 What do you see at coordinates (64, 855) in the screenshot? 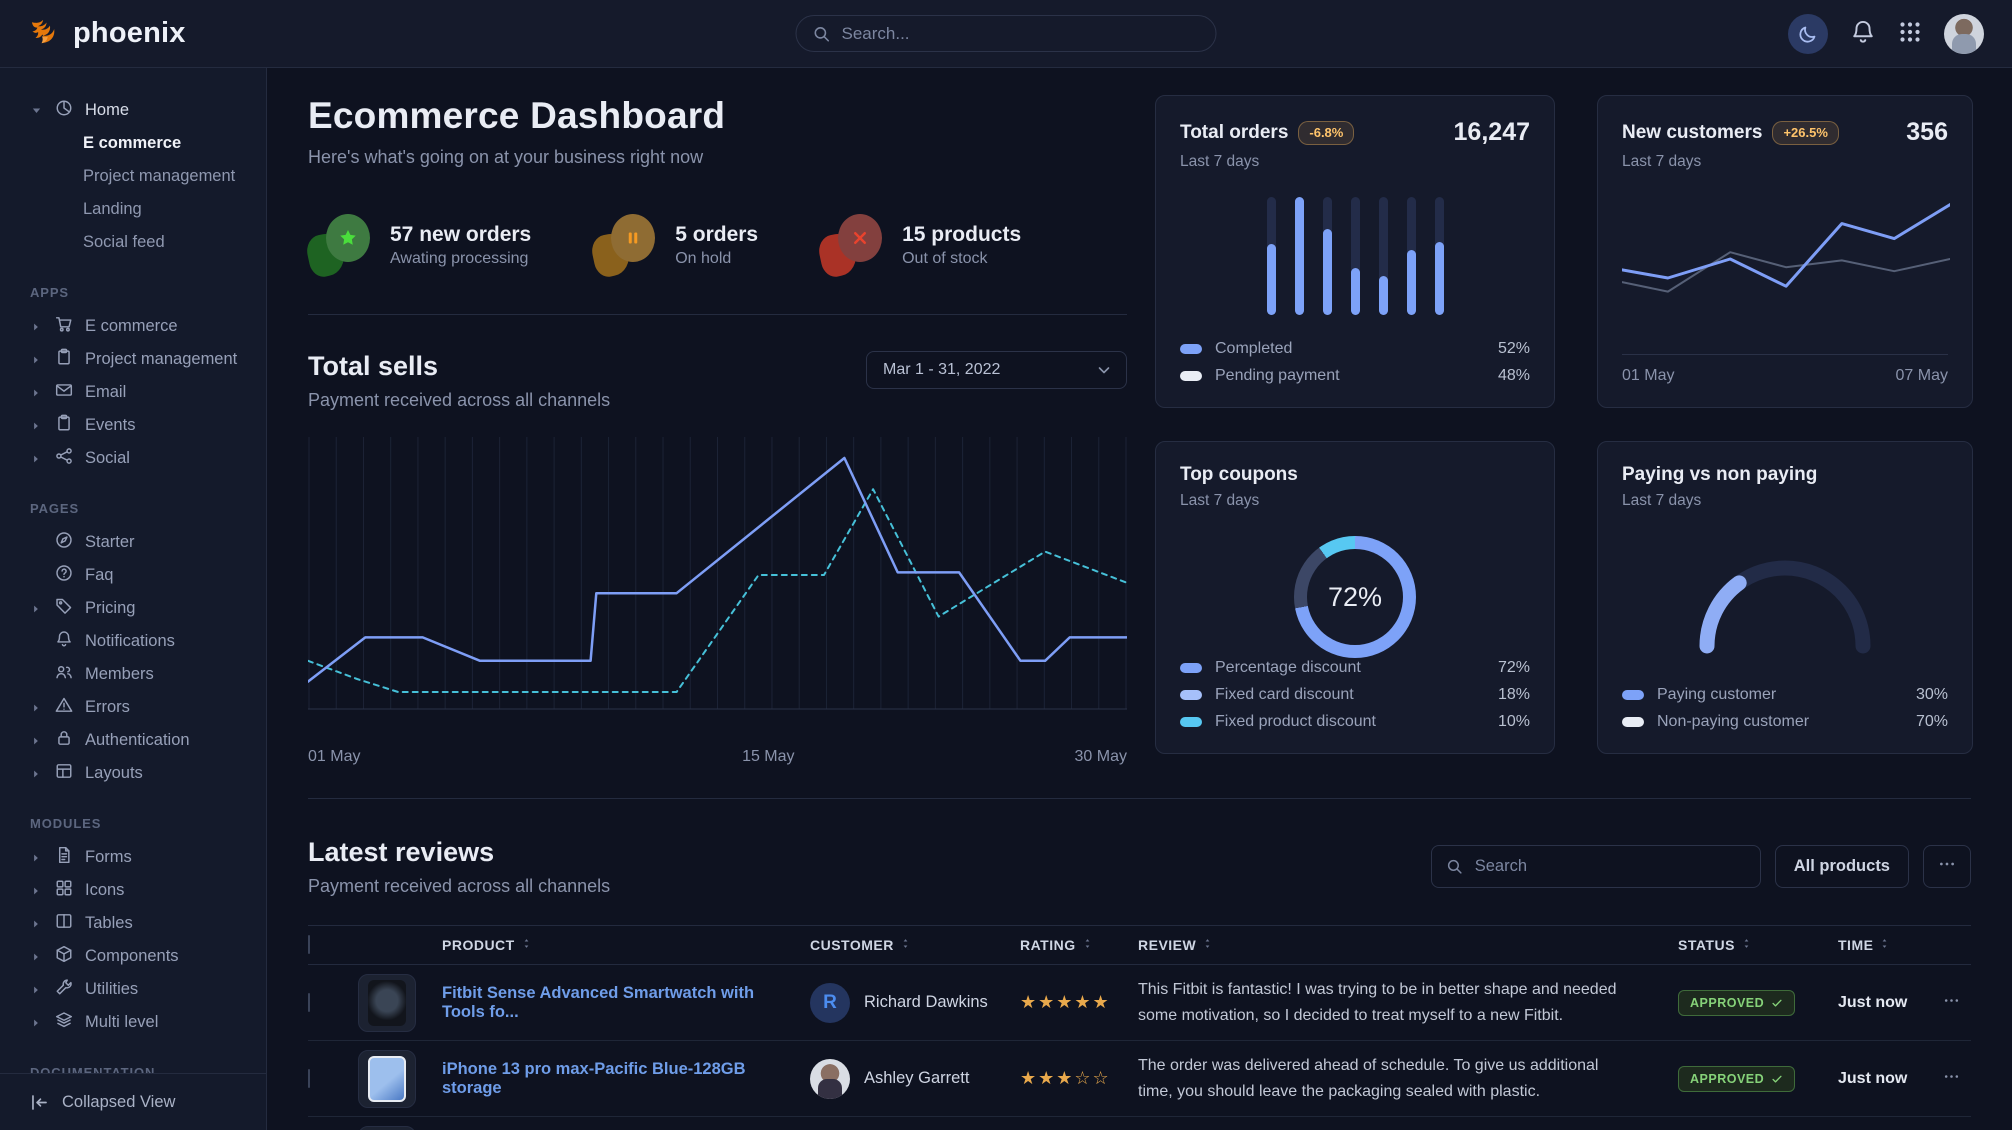
I see `file-icon` at bounding box center [64, 855].